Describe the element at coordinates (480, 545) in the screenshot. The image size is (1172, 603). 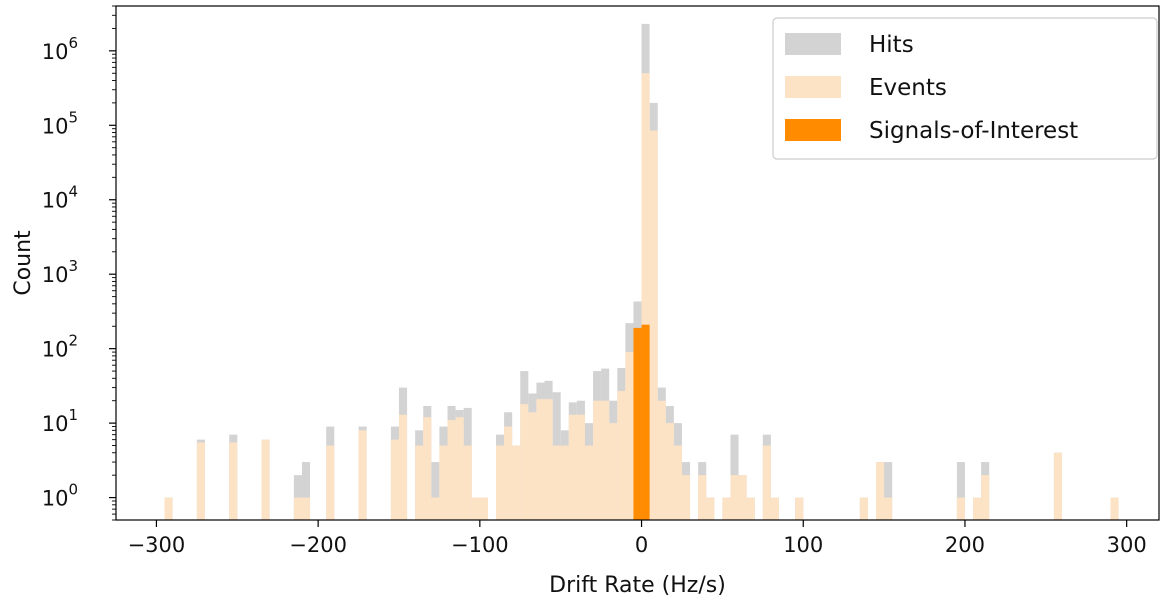
I see `x-tick-label: −100` at that location.